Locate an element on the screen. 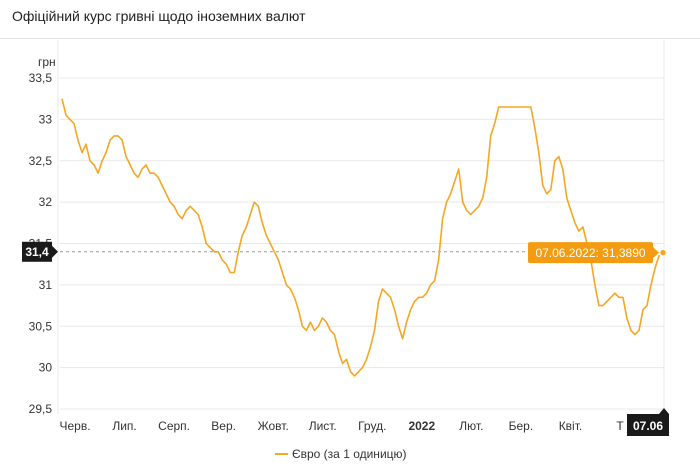 This screenshot has height=470, width=700. y-tick-label: 30 is located at coordinates (46, 368).